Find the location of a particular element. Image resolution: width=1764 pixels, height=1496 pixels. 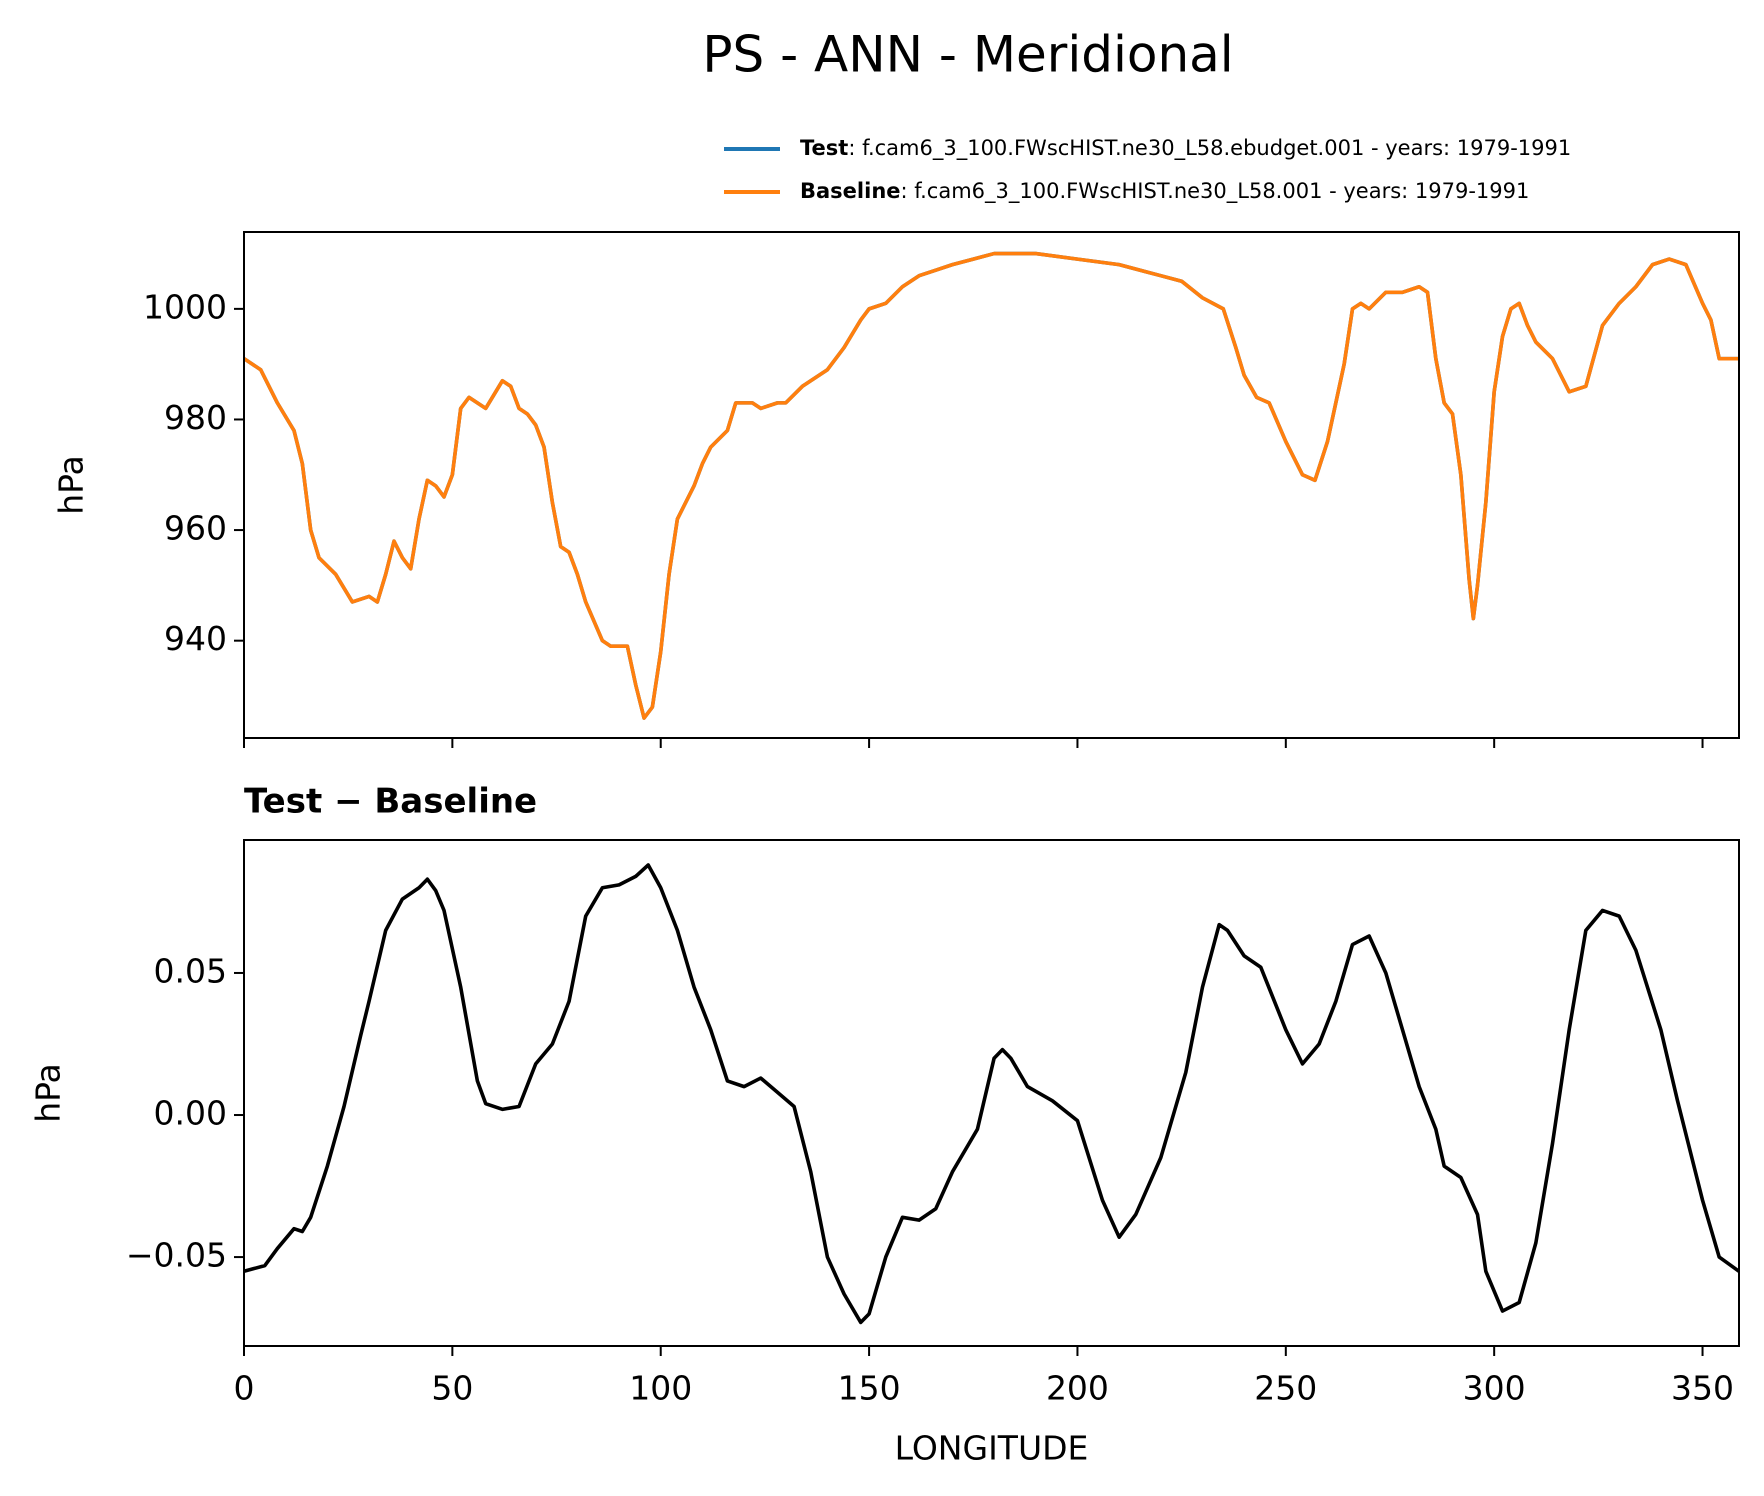

panel-title: Test − Baseline is located at coordinates (390, 802).